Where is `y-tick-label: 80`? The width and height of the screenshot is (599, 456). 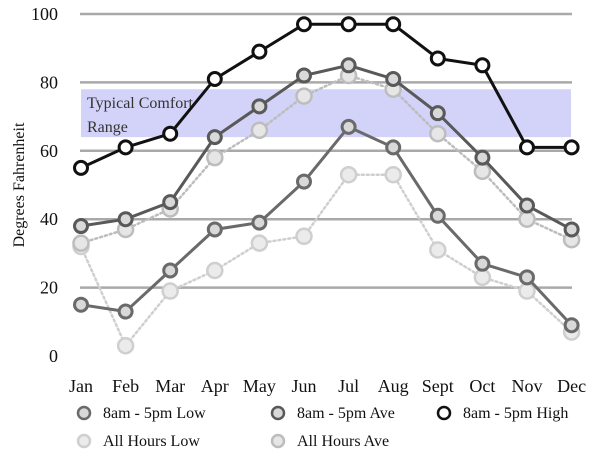
y-tick-label: 80 is located at coordinates (49, 82).